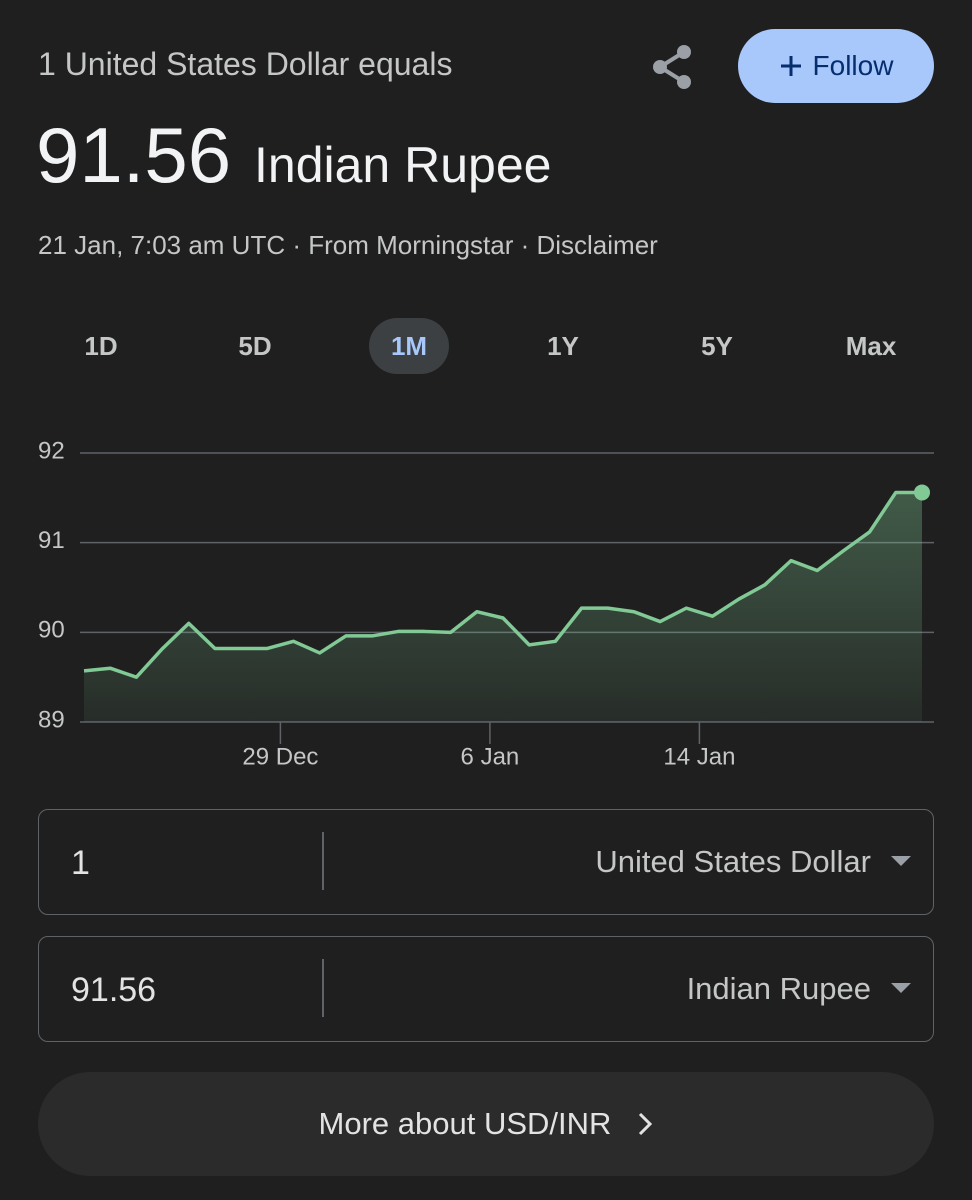 The image size is (972, 1200). What do you see at coordinates (790, 66) in the screenshot?
I see `plus-icon` at bounding box center [790, 66].